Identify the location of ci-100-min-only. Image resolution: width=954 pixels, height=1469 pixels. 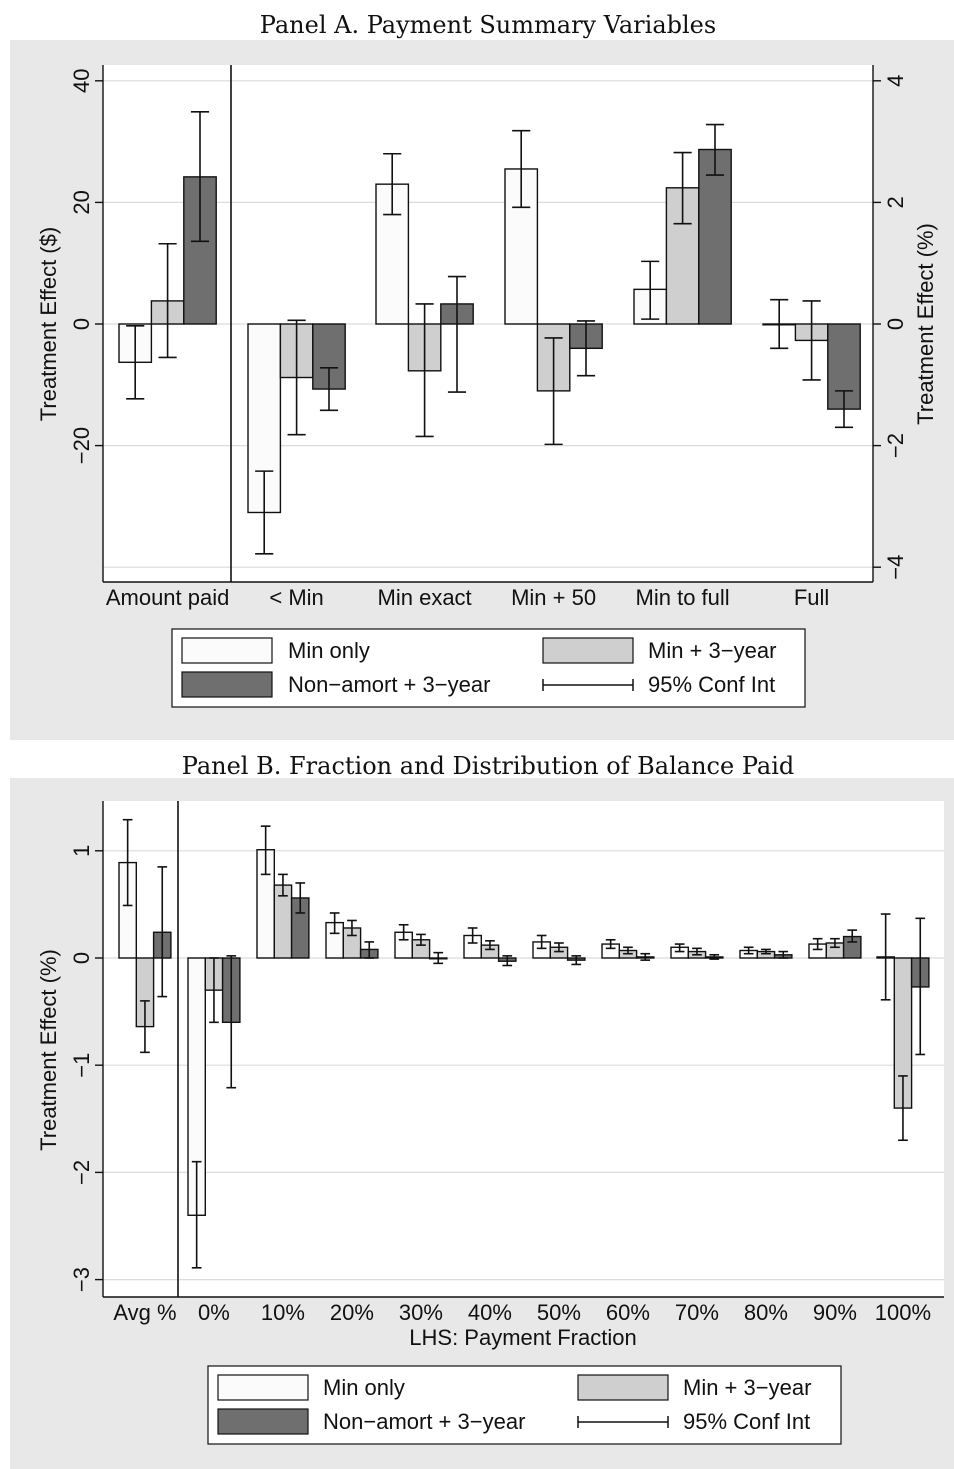
(885, 957).